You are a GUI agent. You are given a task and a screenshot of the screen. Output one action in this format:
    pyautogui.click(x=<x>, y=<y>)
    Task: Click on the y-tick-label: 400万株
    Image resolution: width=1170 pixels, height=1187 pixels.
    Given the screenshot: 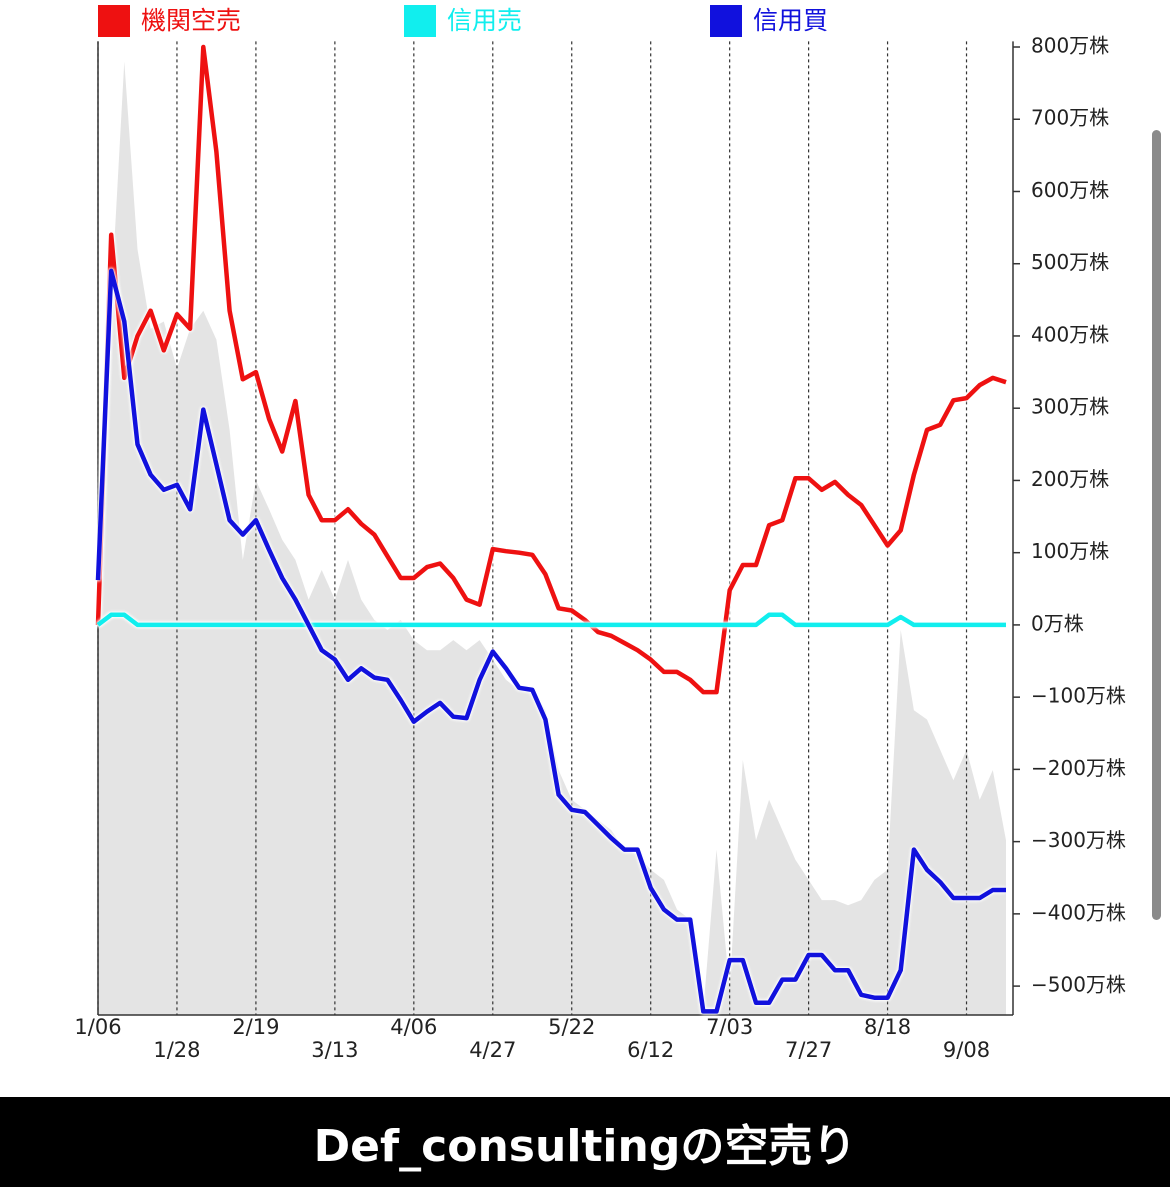 What is the action you would take?
    pyautogui.click(x=1070, y=334)
    